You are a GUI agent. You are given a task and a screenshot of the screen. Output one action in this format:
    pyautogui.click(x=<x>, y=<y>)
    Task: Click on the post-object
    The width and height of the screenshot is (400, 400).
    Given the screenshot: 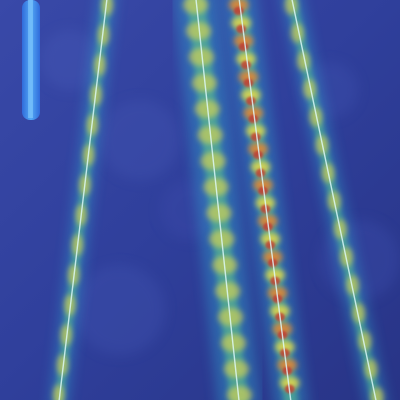 What is the action you would take?
    pyautogui.click(x=31, y=60)
    